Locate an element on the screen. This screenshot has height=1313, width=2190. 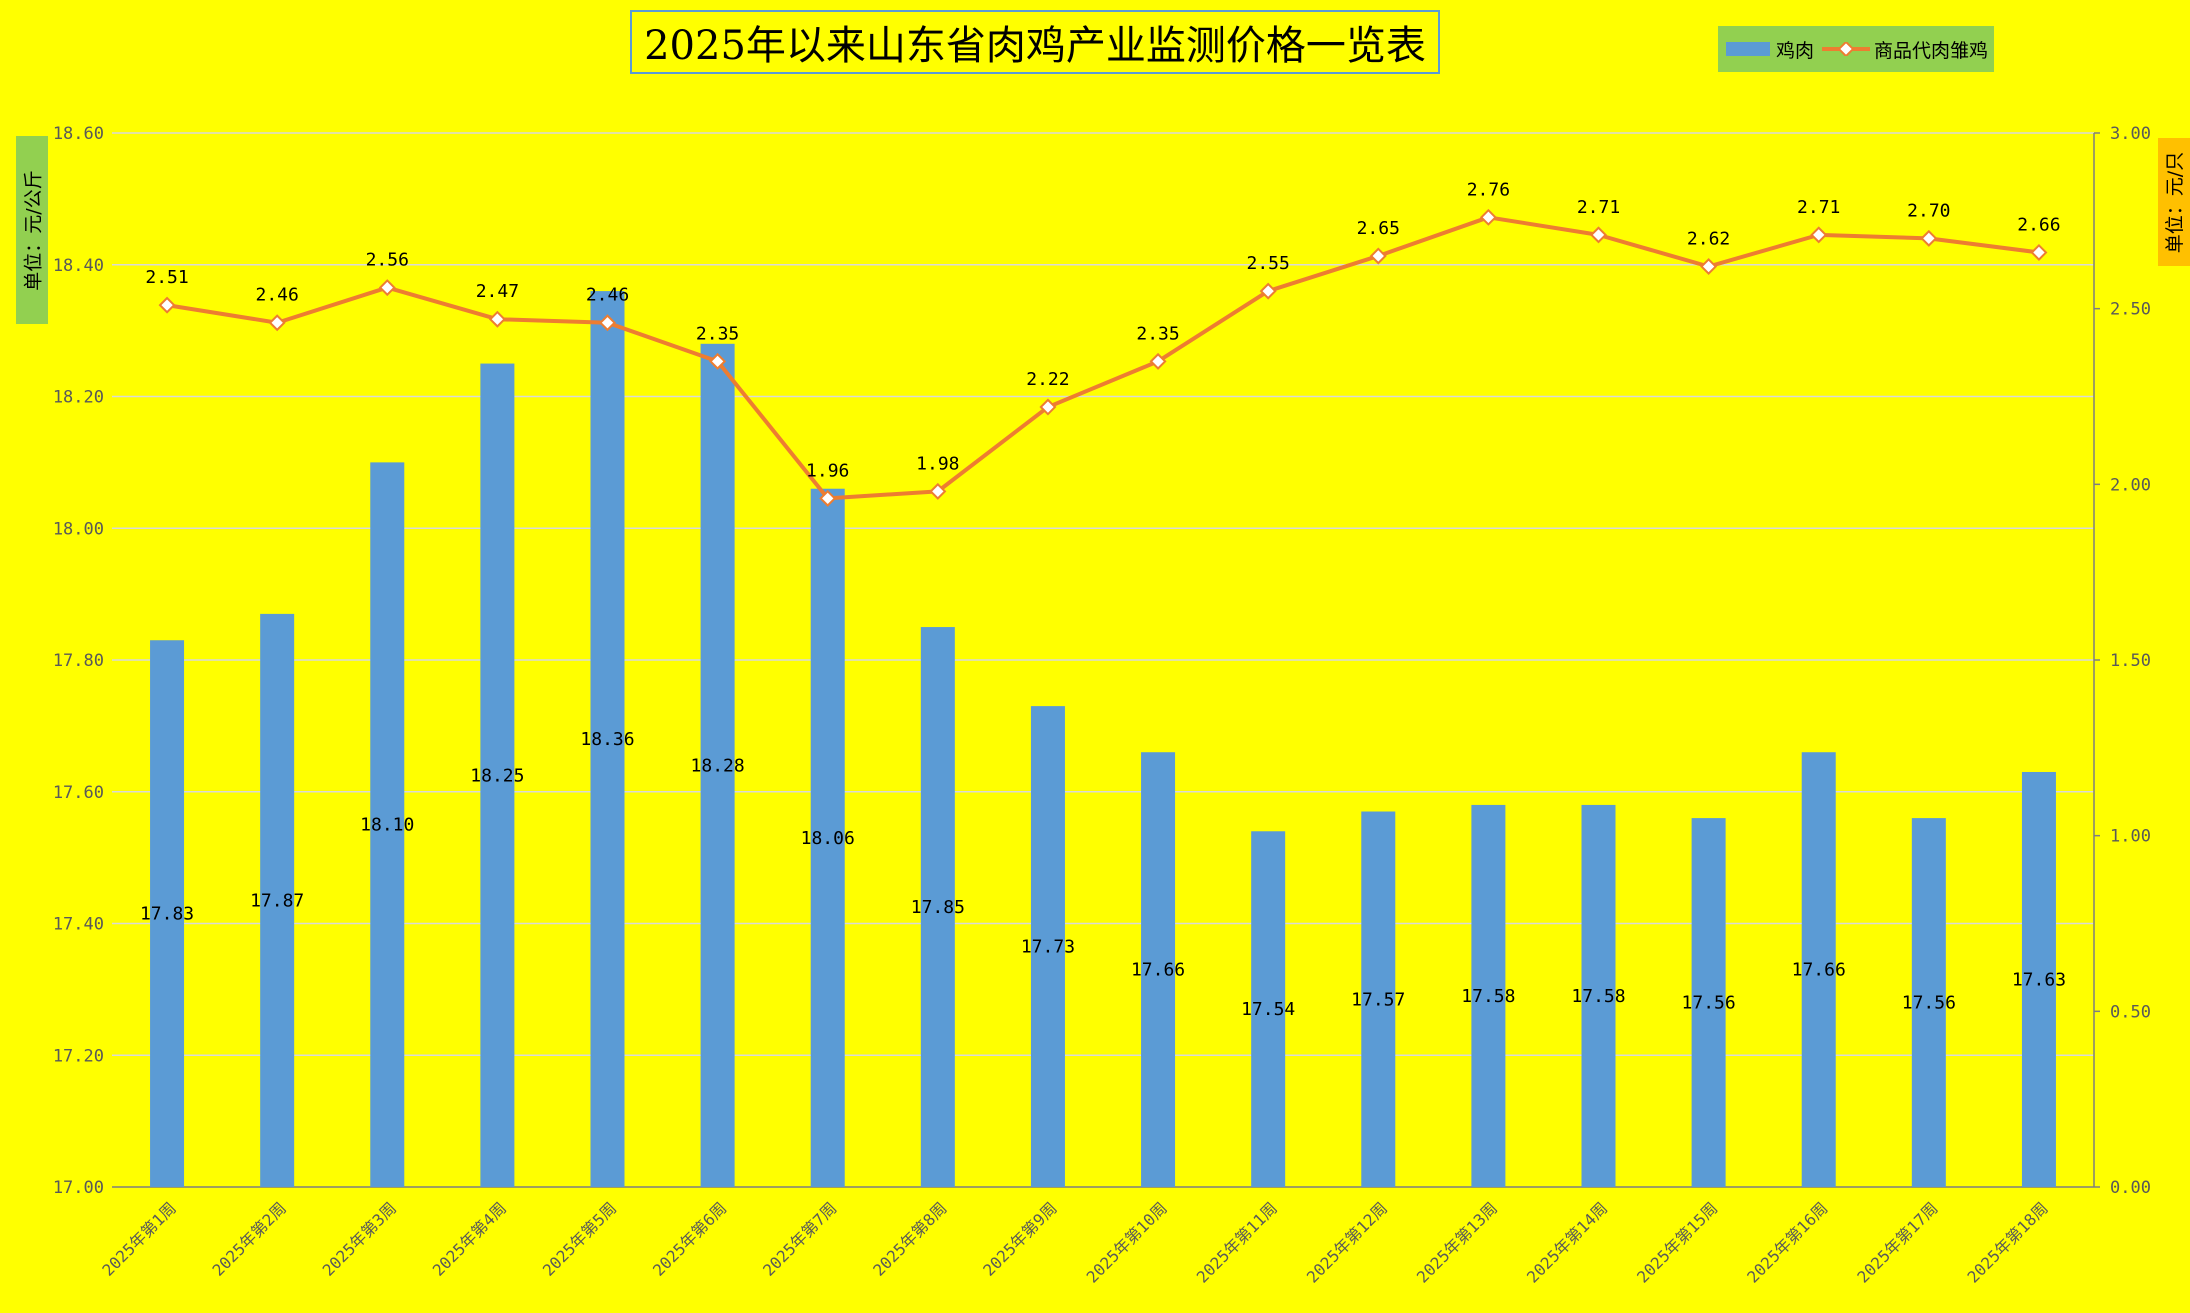
line-data-label: 2.22 is located at coordinates (1047, 379).